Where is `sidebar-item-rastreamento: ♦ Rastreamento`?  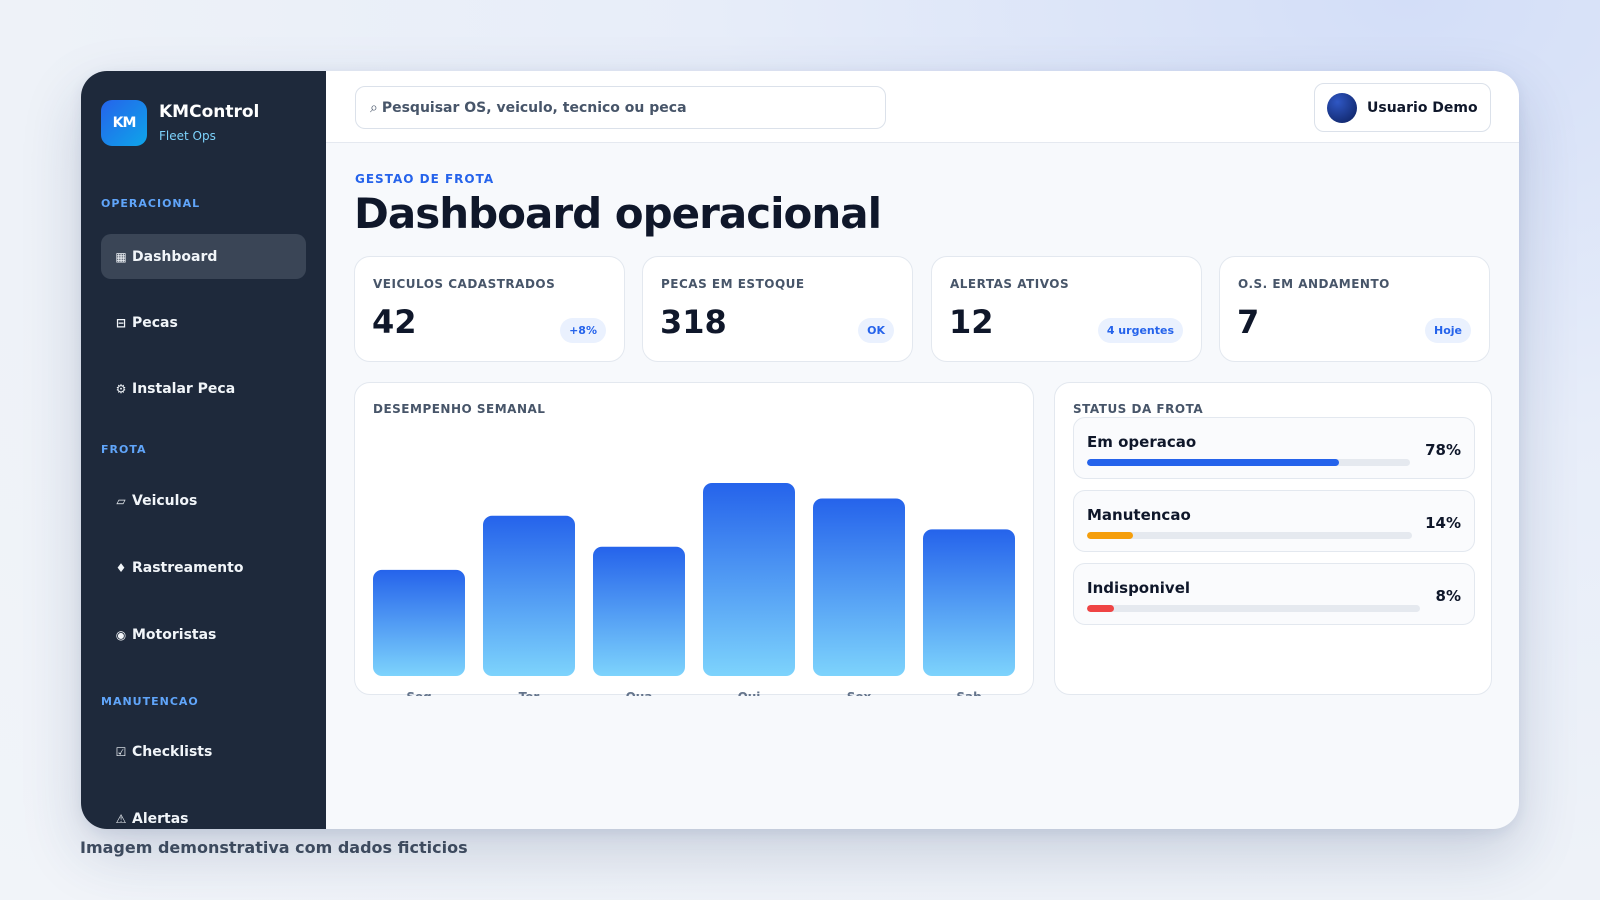 sidebar-item-rastreamento: ♦ Rastreamento is located at coordinates (203, 567).